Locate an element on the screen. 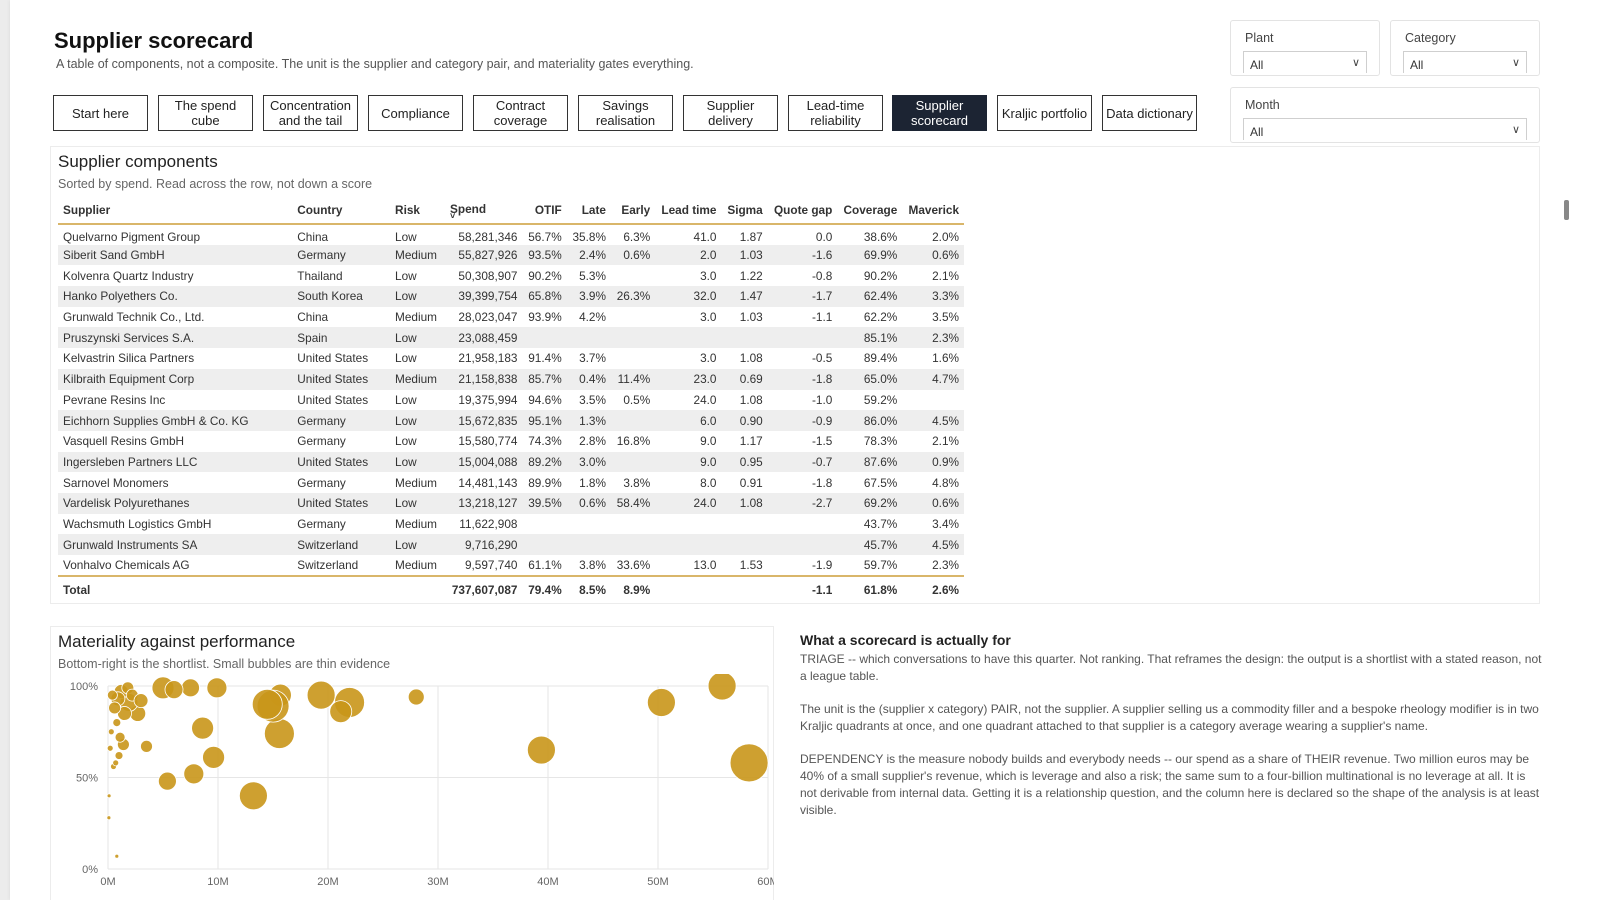  table-cell: 38.6% is located at coordinates (880, 236).